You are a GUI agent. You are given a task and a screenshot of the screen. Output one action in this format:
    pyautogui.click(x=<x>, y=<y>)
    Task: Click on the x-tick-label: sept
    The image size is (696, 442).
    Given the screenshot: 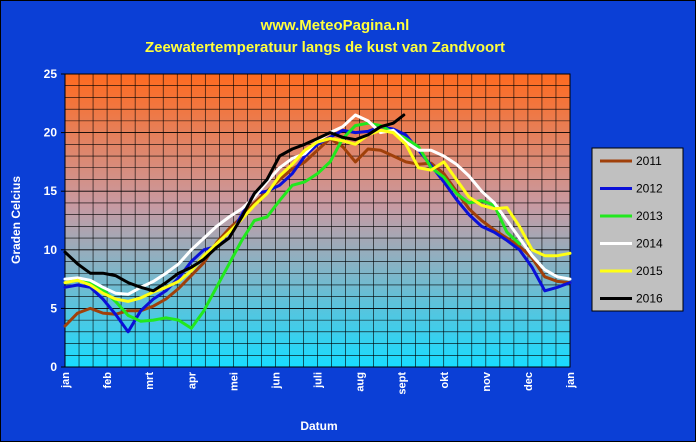 What is the action you would take?
    pyautogui.click(x=403, y=383)
    